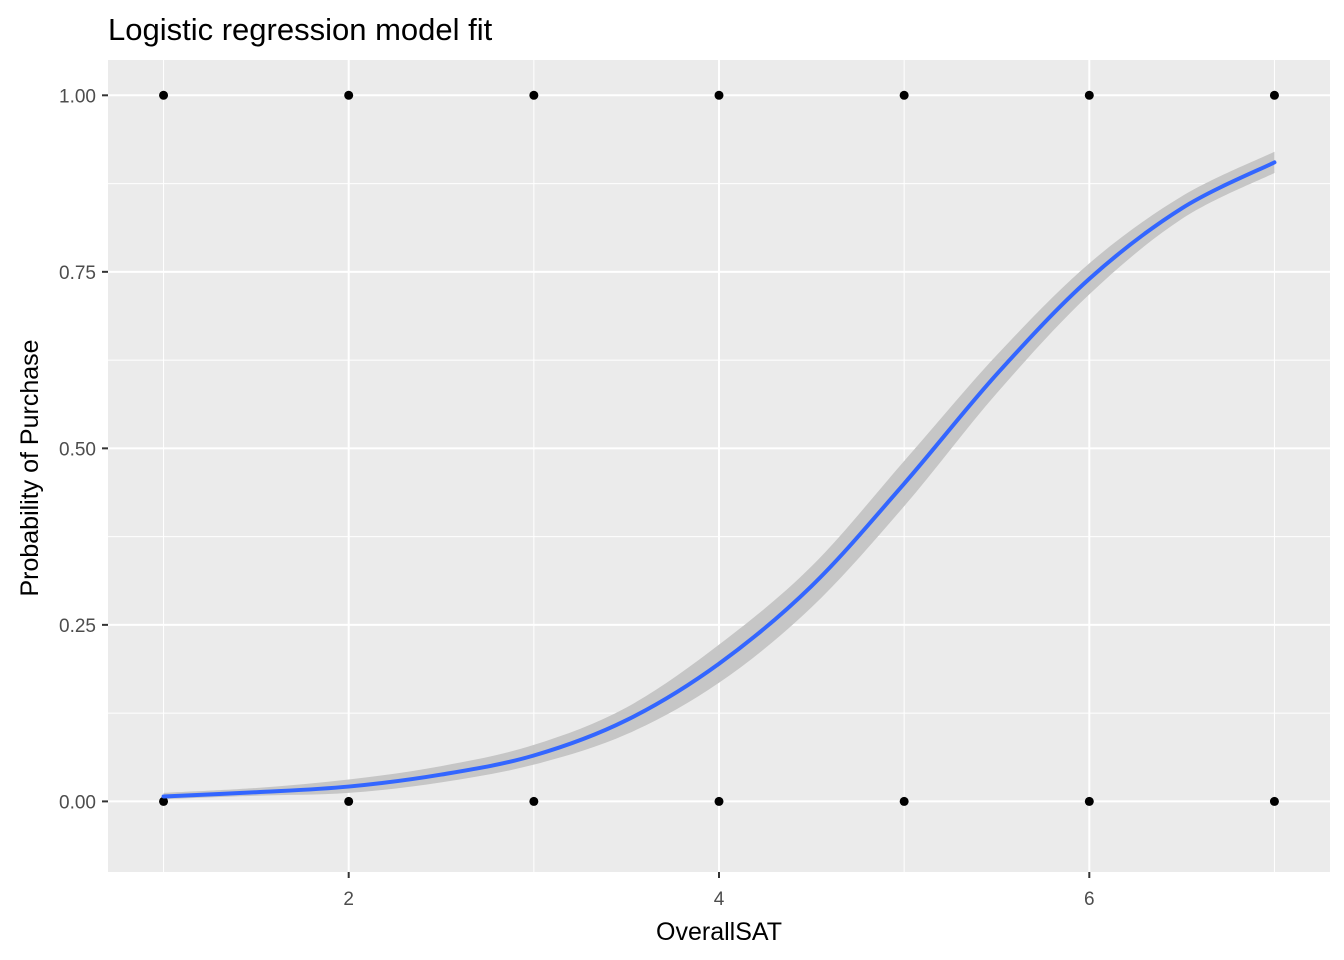 This screenshot has width=1344, height=960. What do you see at coordinates (300, 29) in the screenshot?
I see `chart-title: Logistic regression model fit` at bounding box center [300, 29].